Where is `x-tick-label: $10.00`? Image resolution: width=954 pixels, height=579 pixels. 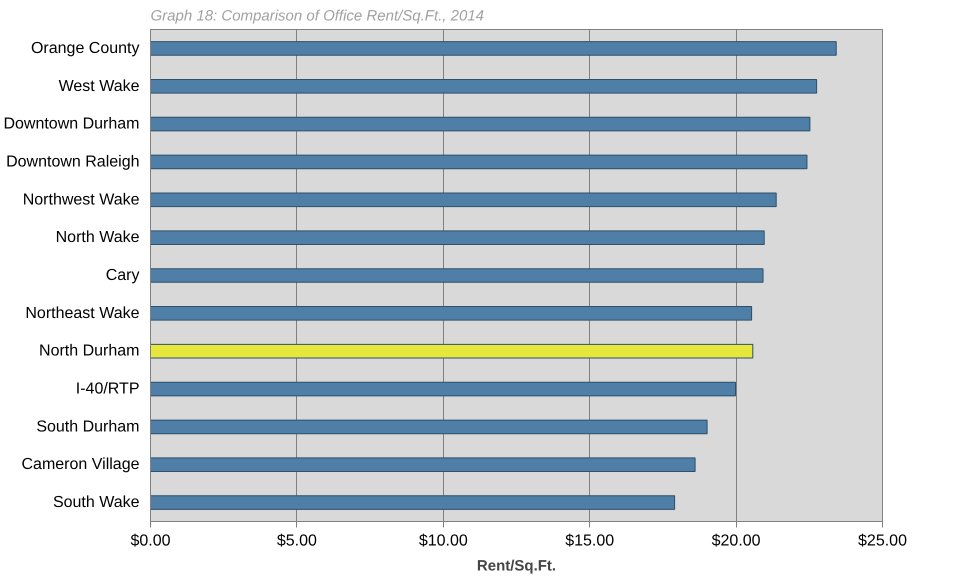
x-tick-label: $10.00 is located at coordinates (443, 541).